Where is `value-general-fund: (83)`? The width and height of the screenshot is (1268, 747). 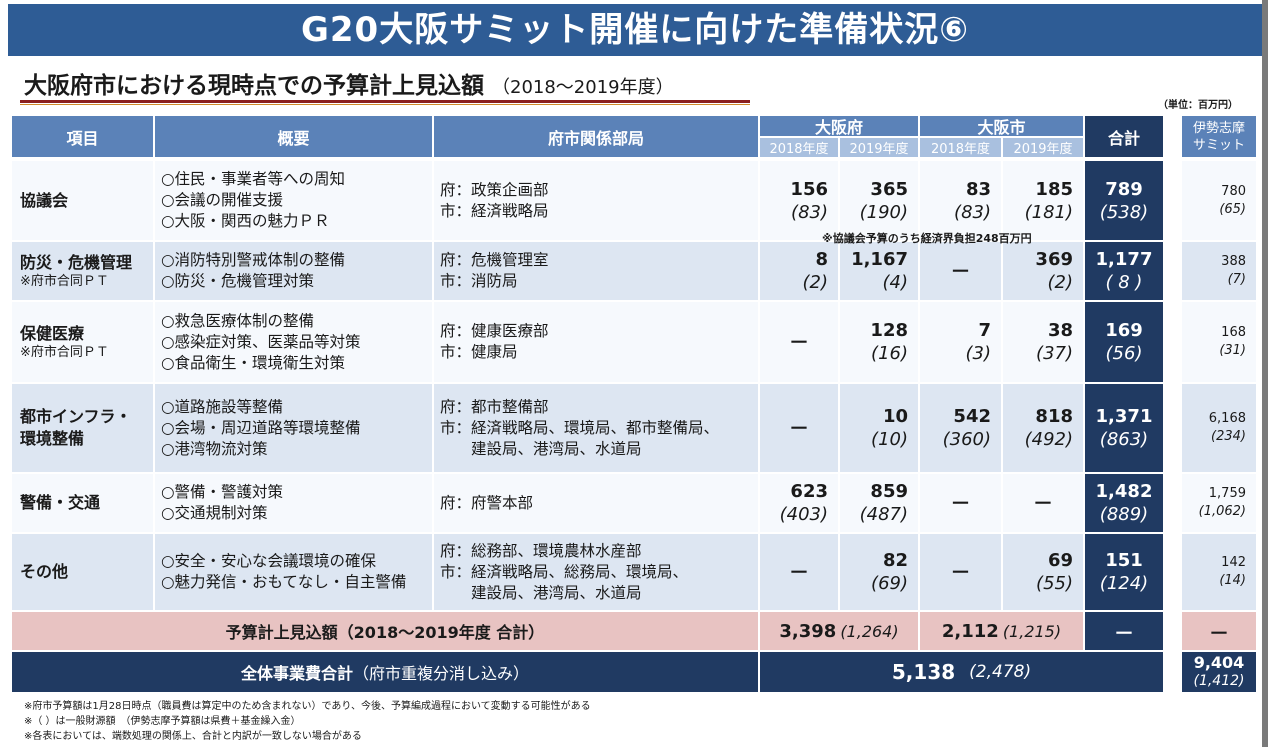
value-general-fund: (83) is located at coordinates (972, 212).